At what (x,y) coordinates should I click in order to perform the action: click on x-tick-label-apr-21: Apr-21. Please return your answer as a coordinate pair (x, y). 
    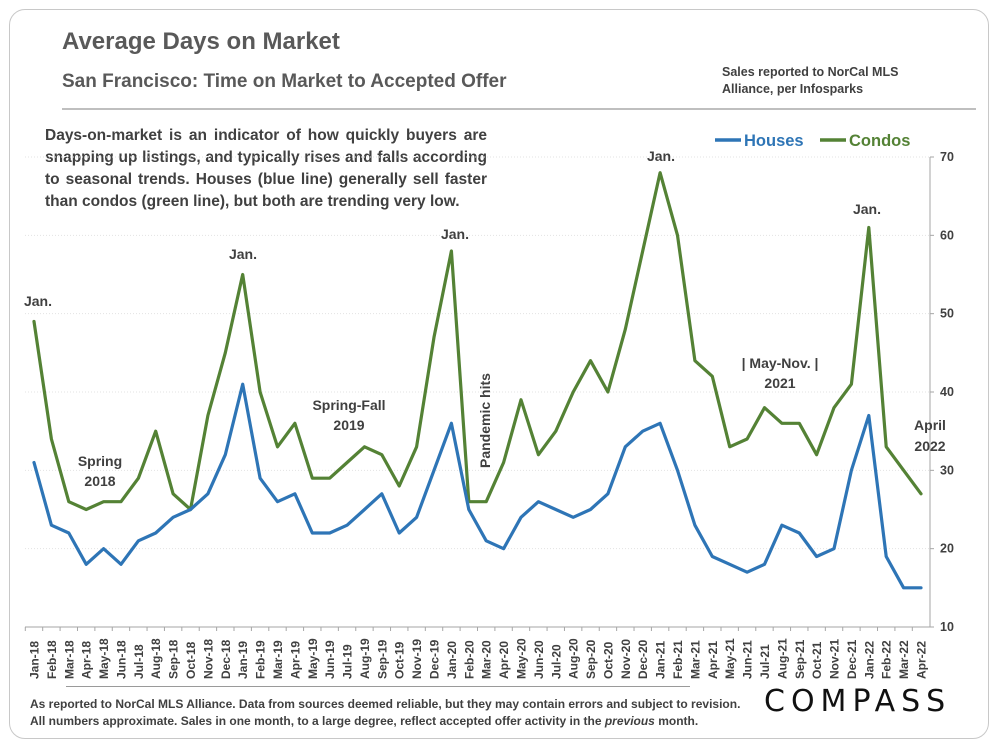
    Looking at the image, I should click on (713, 660).